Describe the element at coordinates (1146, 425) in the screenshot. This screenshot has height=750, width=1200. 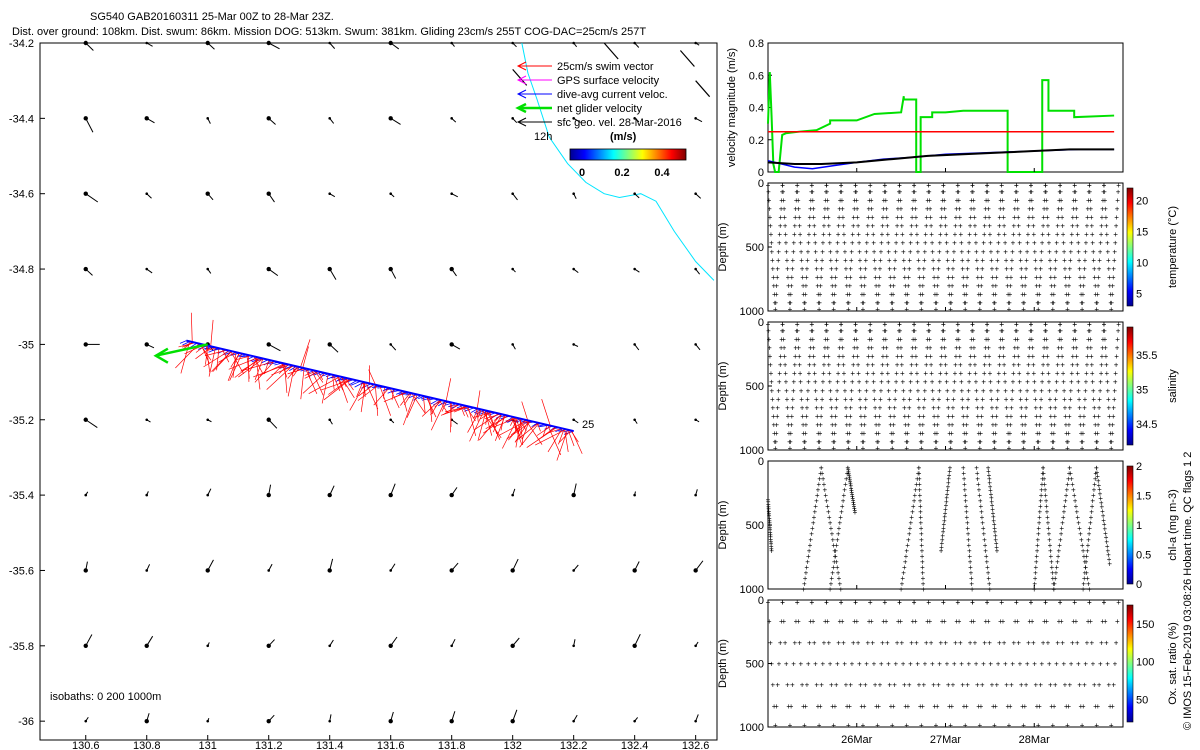
I see `colorbar-tick-label: 34.5` at that location.